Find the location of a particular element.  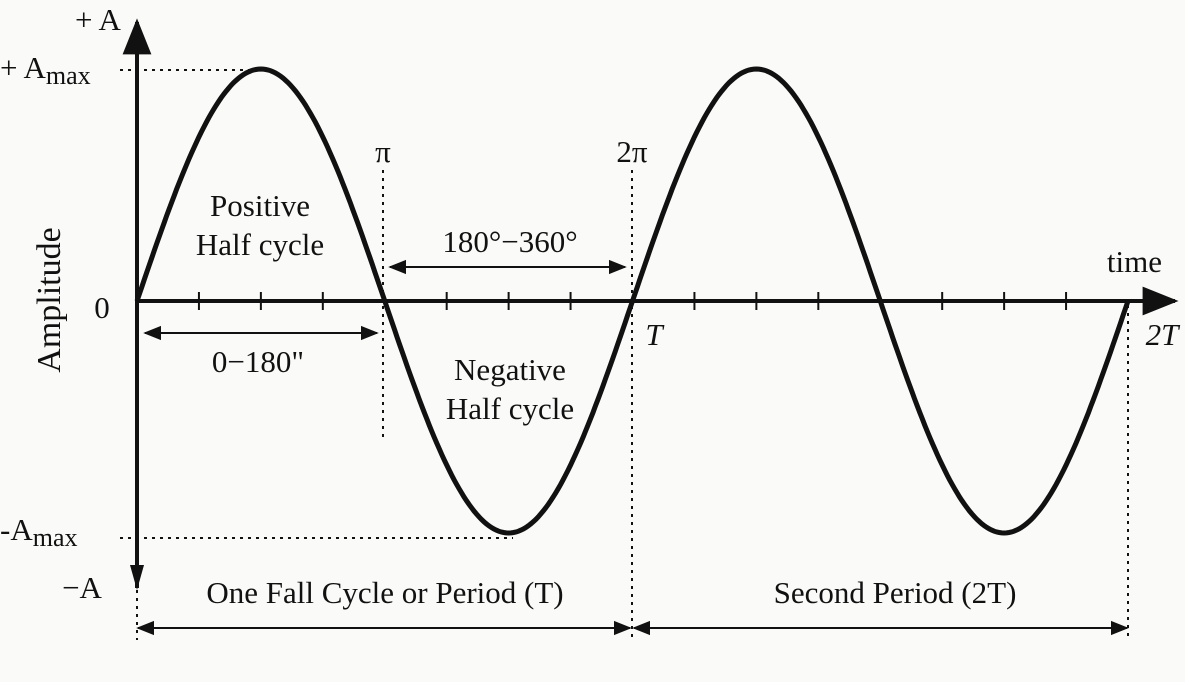

label-amin: -Amax is located at coordinates (38, 532).